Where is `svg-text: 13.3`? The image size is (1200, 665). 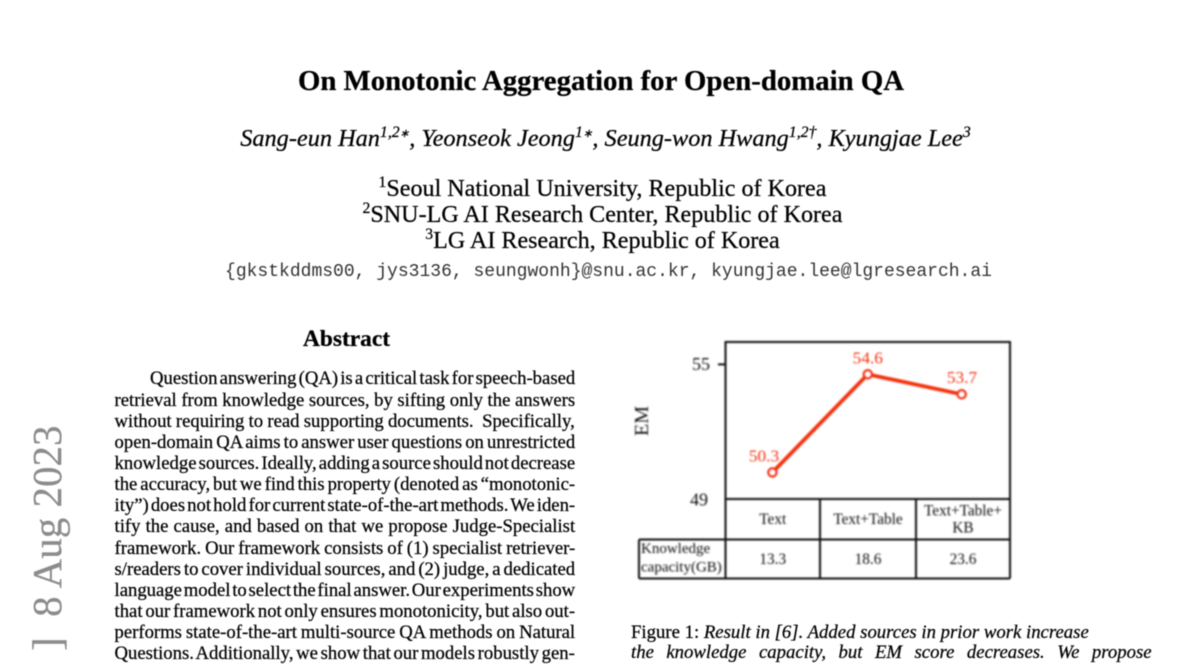
svg-text: 13.3 is located at coordinates (772, 559).